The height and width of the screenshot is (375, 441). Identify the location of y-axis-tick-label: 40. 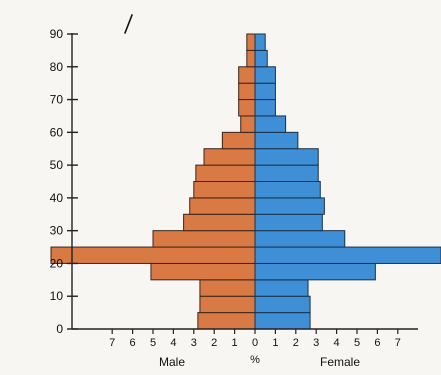
(57, 198).